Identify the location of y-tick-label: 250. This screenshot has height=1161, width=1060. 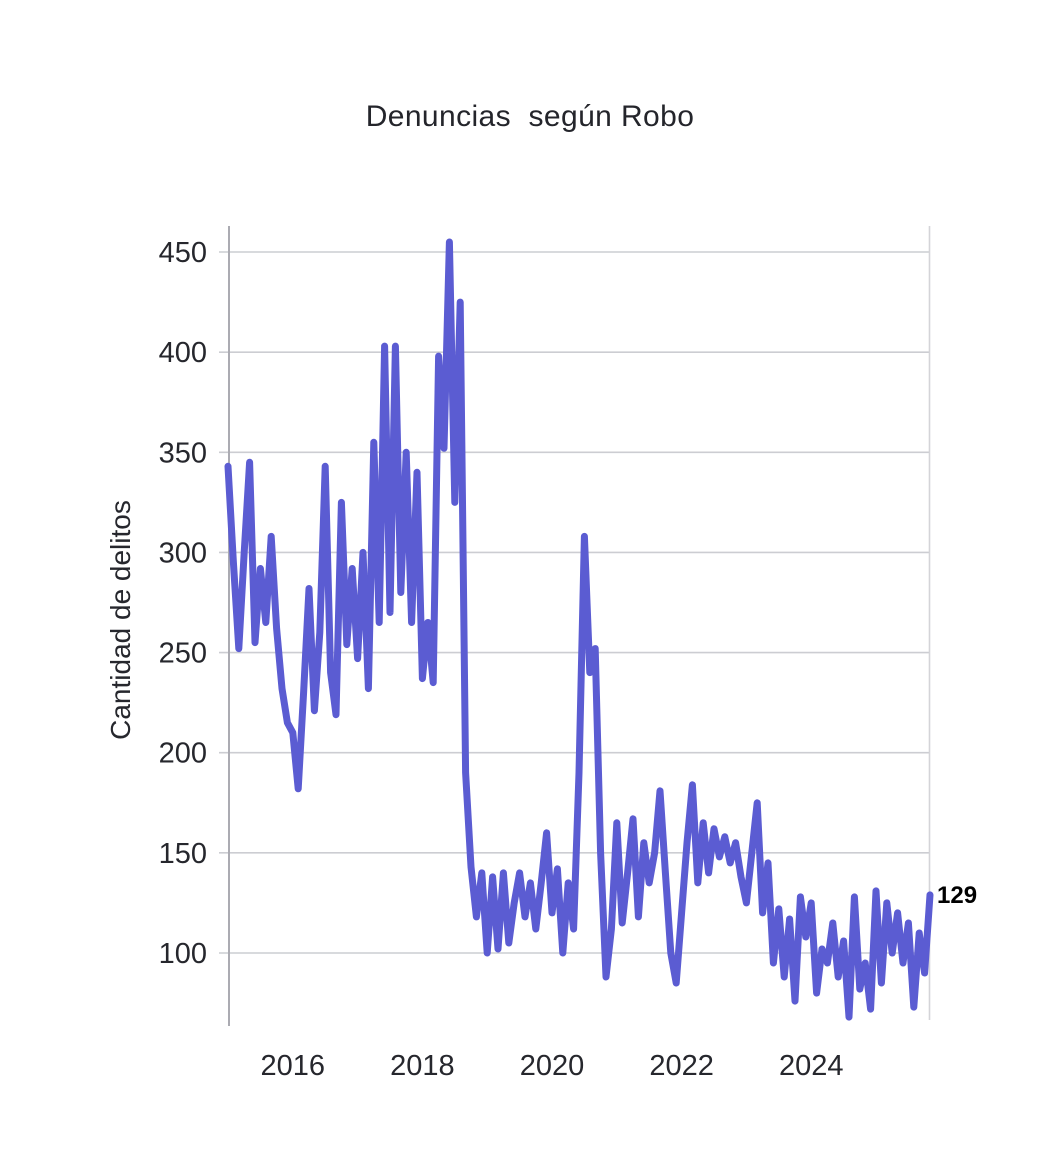
(183, 654).